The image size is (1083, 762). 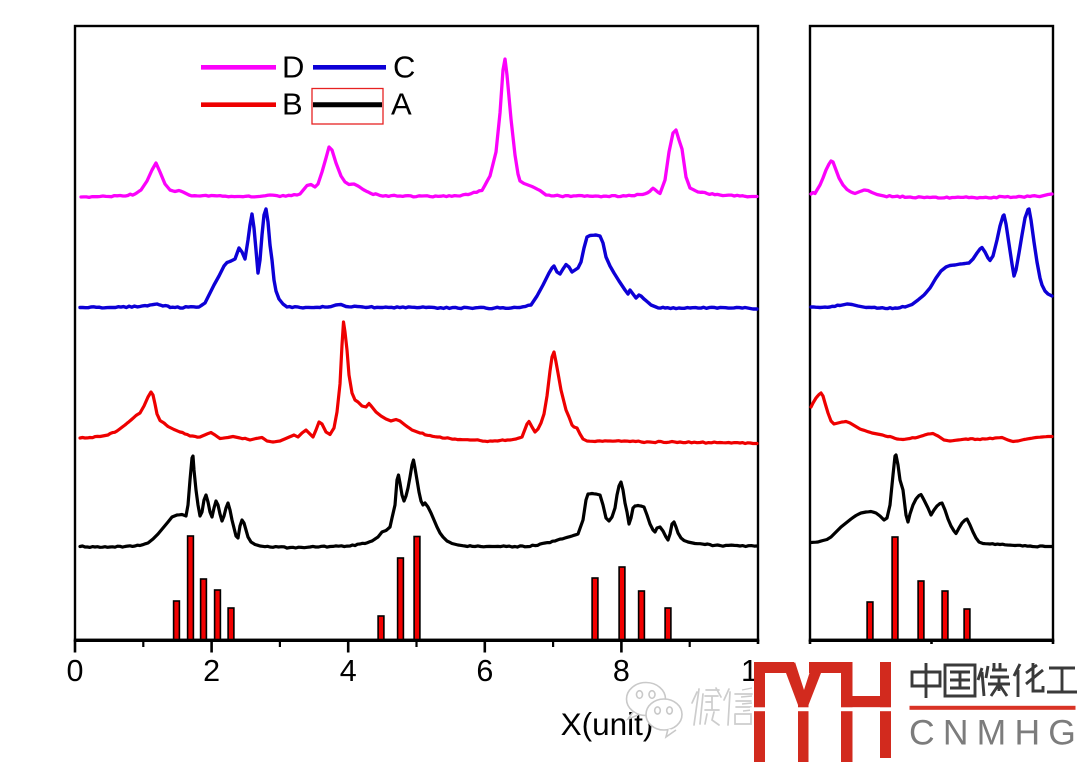 What do you see at coordinates (484, 671) in the screenshot?
I see `svg-text: 6` at bounding box center [484, 671].